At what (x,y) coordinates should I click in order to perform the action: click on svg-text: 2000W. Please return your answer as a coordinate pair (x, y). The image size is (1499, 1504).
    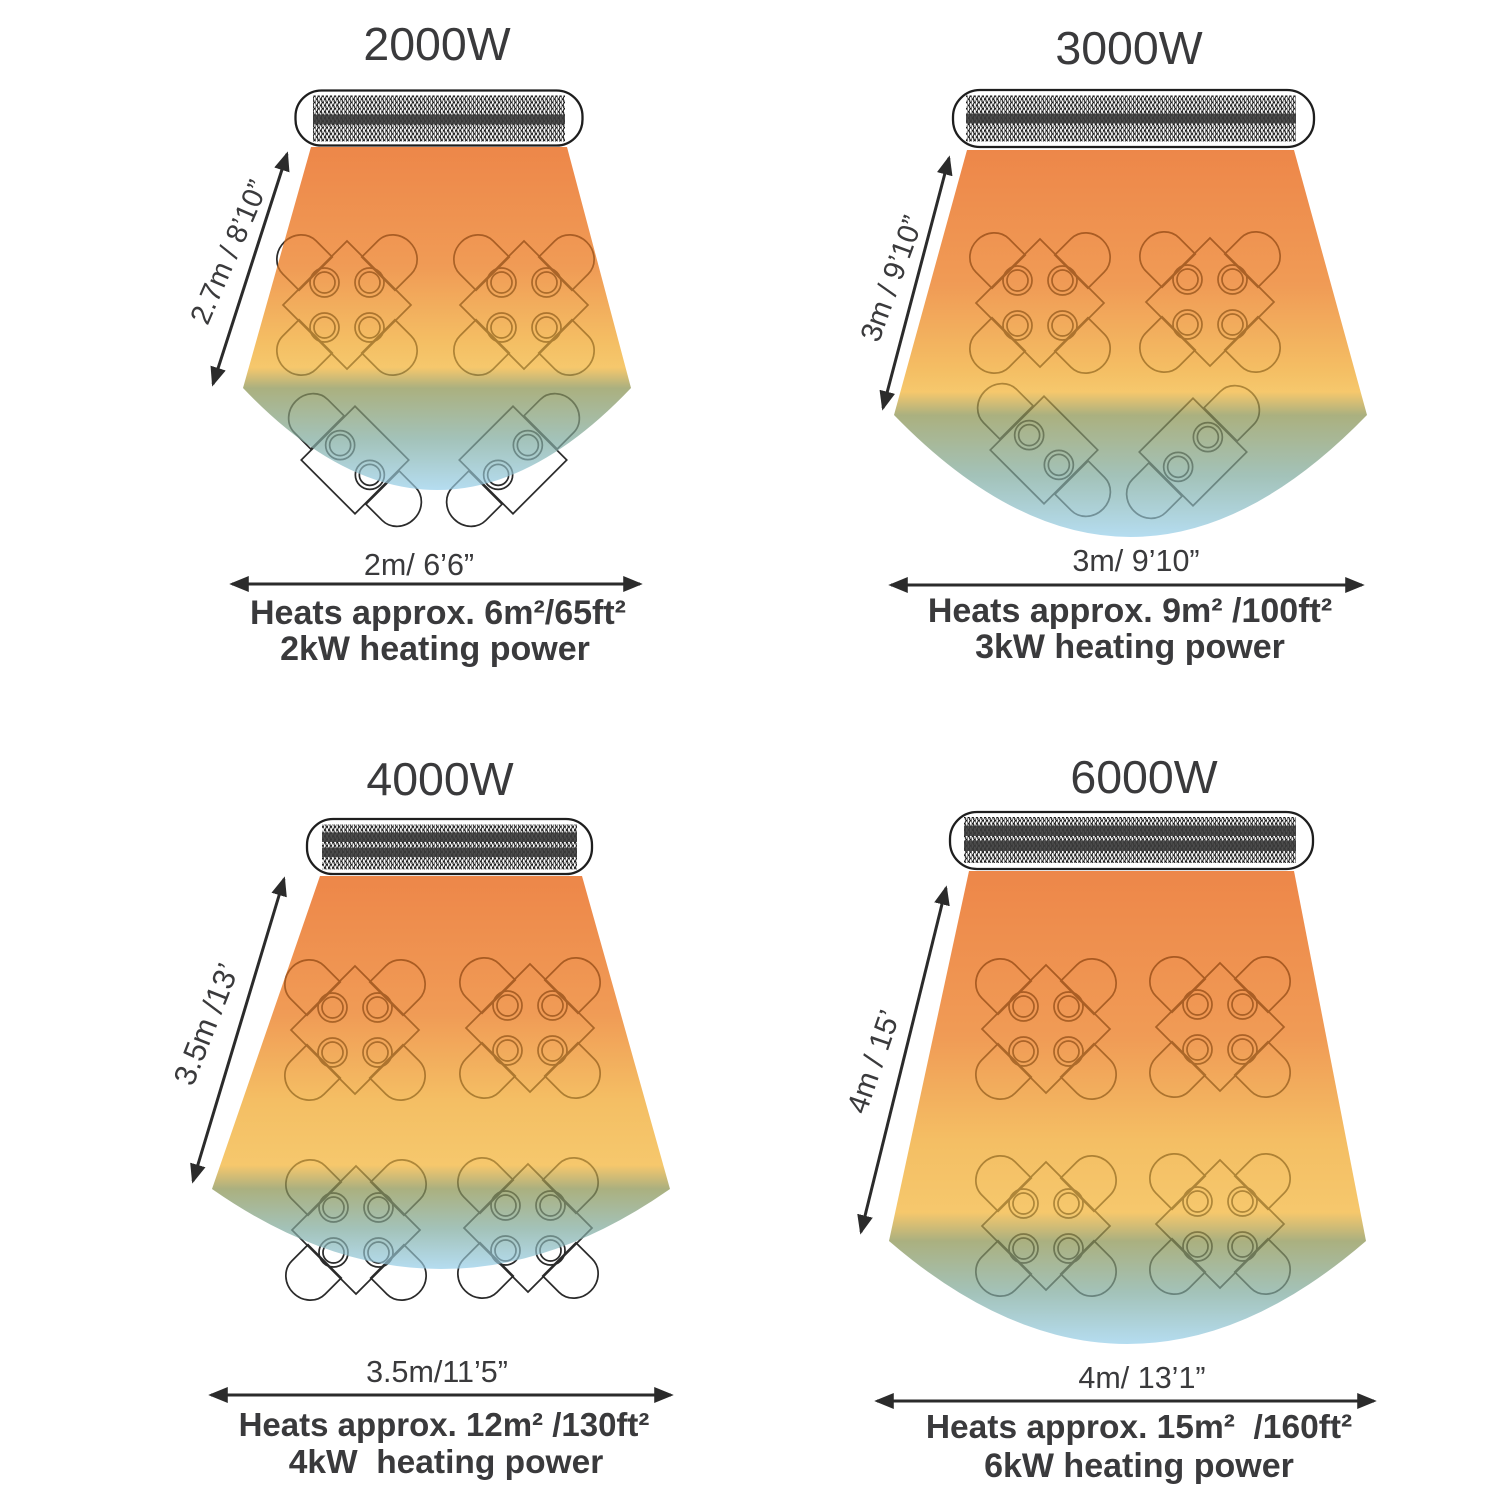
    Looking at the image, I should click on (436, 44).